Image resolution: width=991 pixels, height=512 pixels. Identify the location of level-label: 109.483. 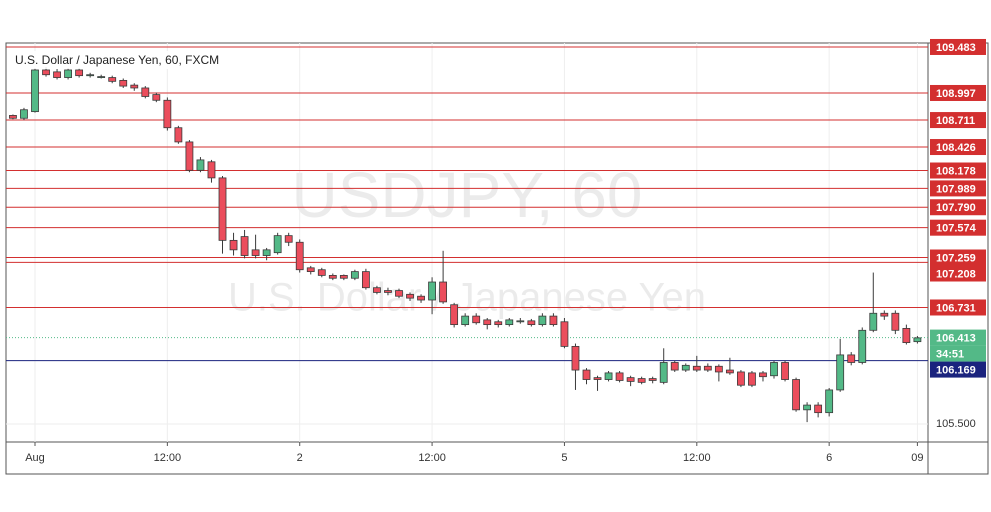
(956, 48).